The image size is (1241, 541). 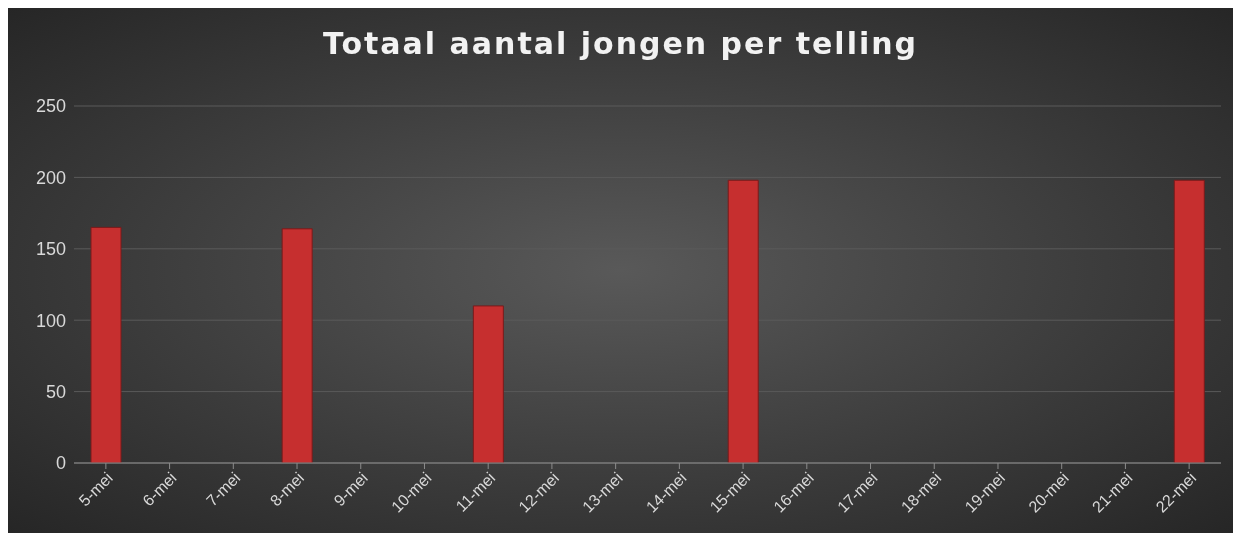 I want to click on y-tick-label: 100, so click(x=50, y=320).